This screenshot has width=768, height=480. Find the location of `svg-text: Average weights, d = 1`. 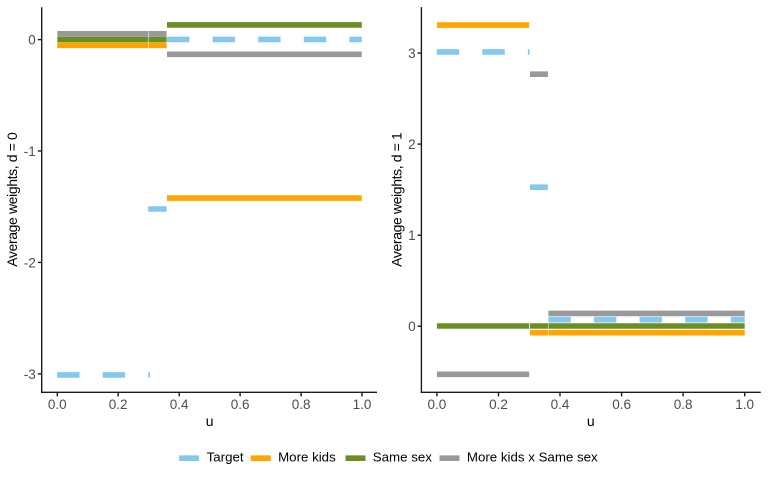

svg-text: Average weights, d = 1 is located at coordinates (396, 199).